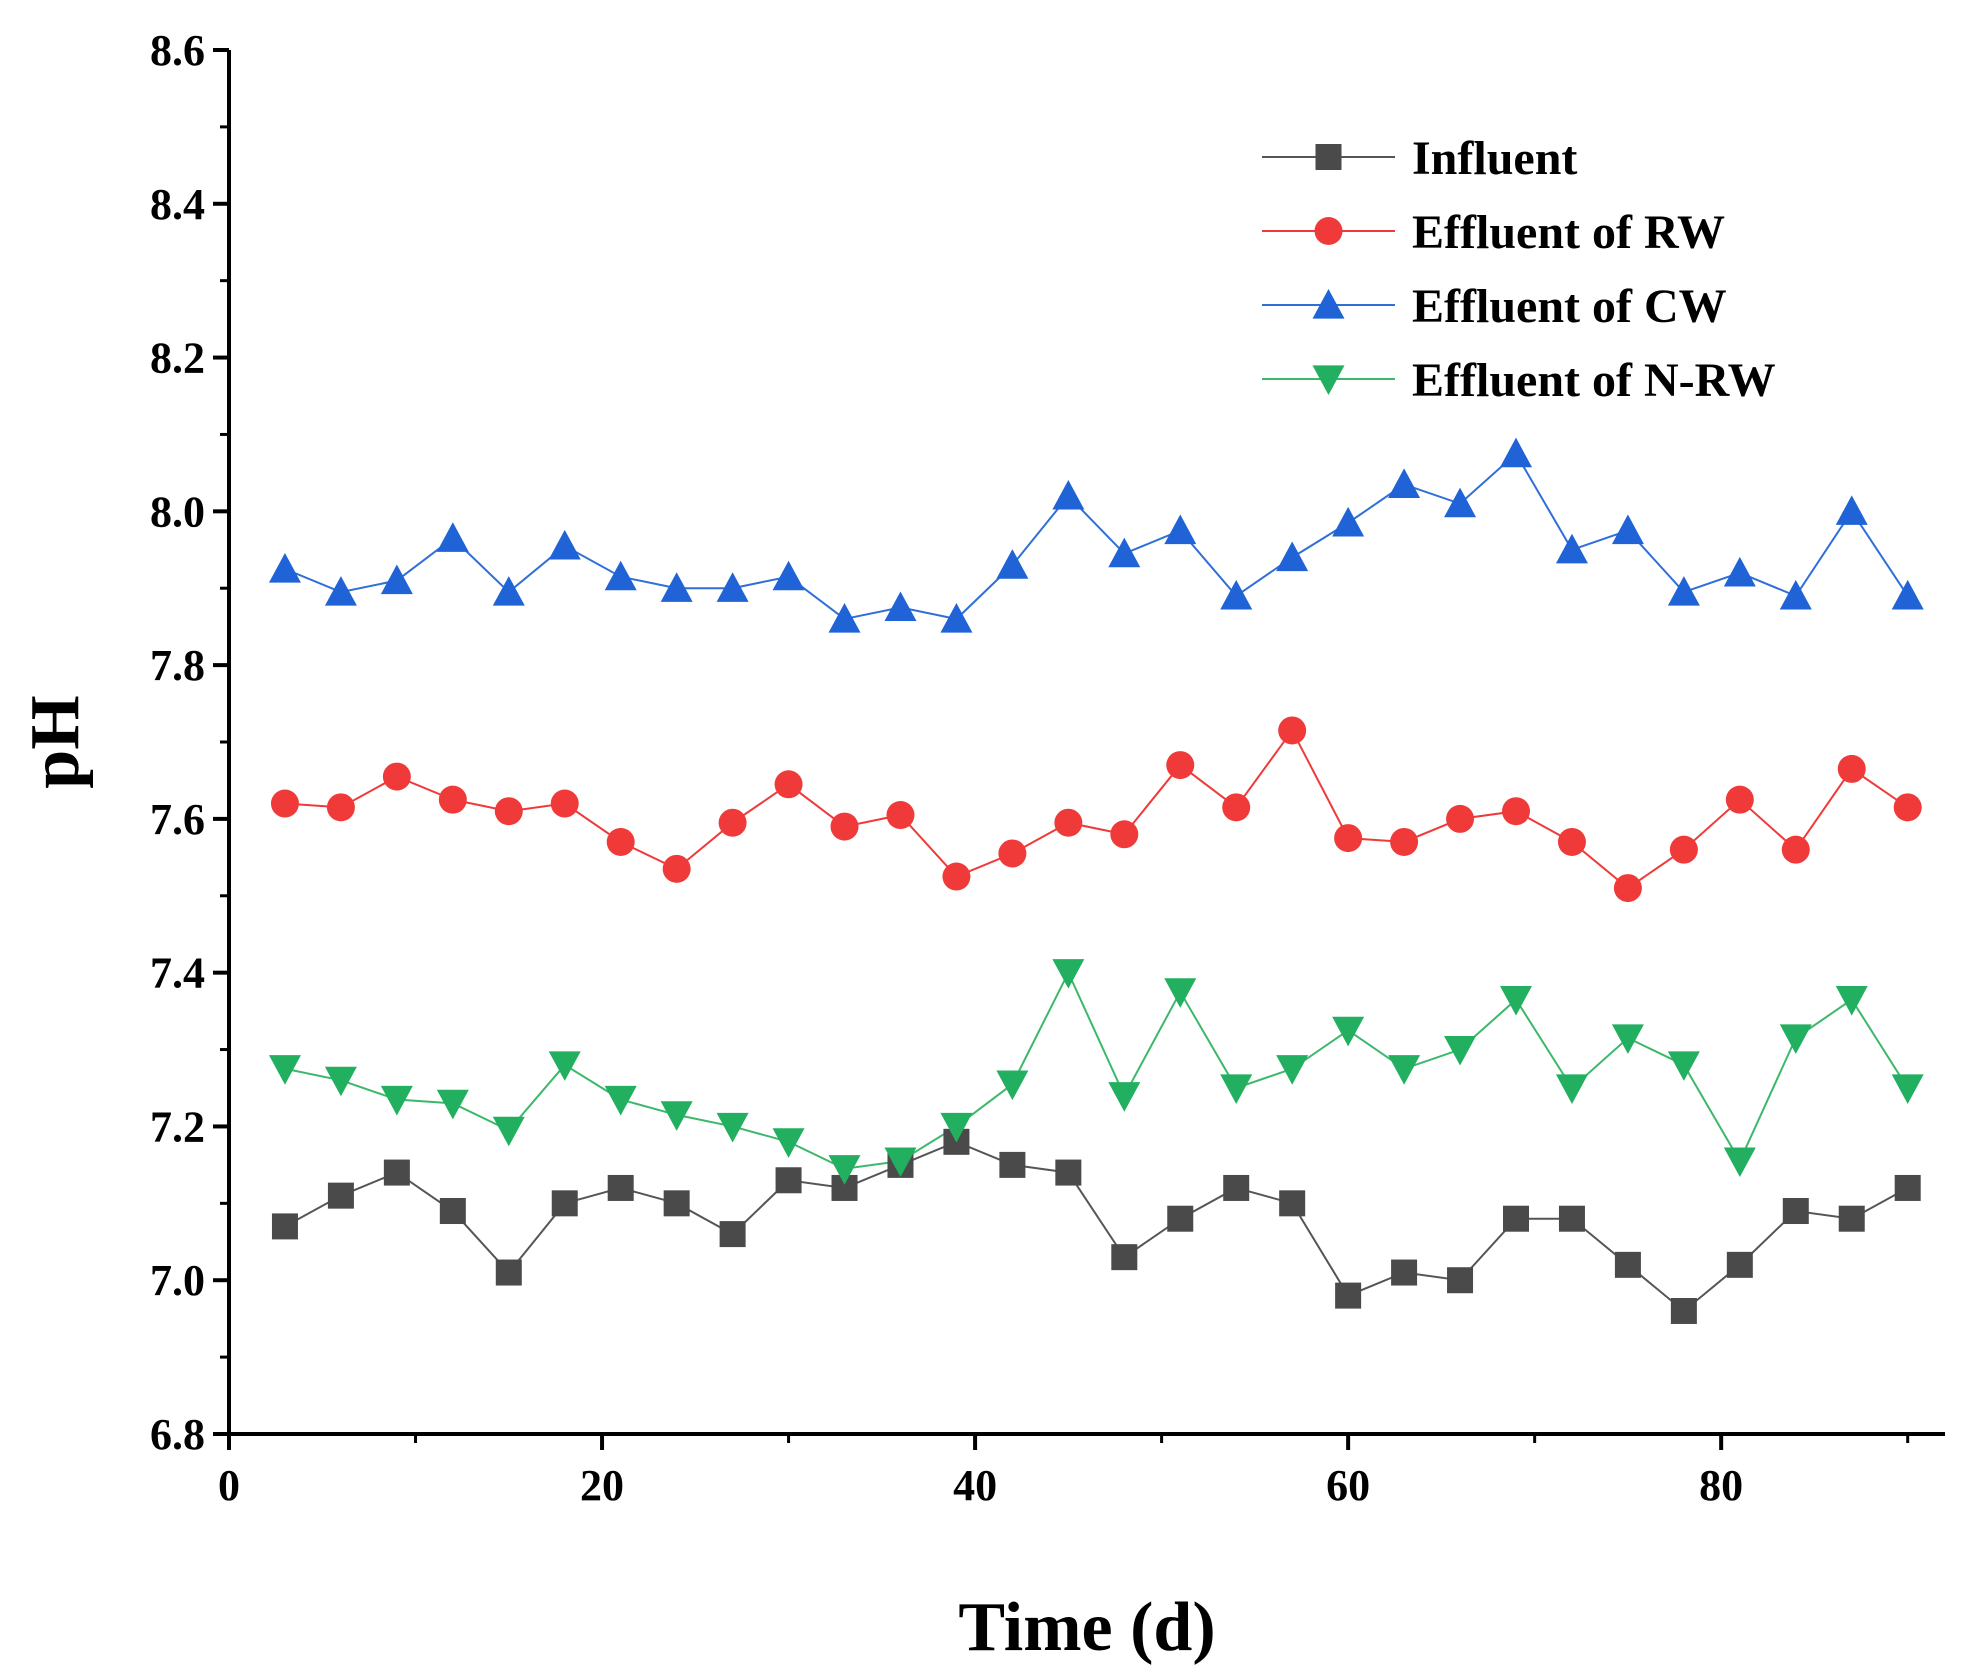 Image resolution: width=1967 pixels, height=1672 pixels. What do you see at coordinates (1328, 380) in the screenshot?
I see `legend-marker-effluent-of-n-rw` at bounding box center [1328, 380].